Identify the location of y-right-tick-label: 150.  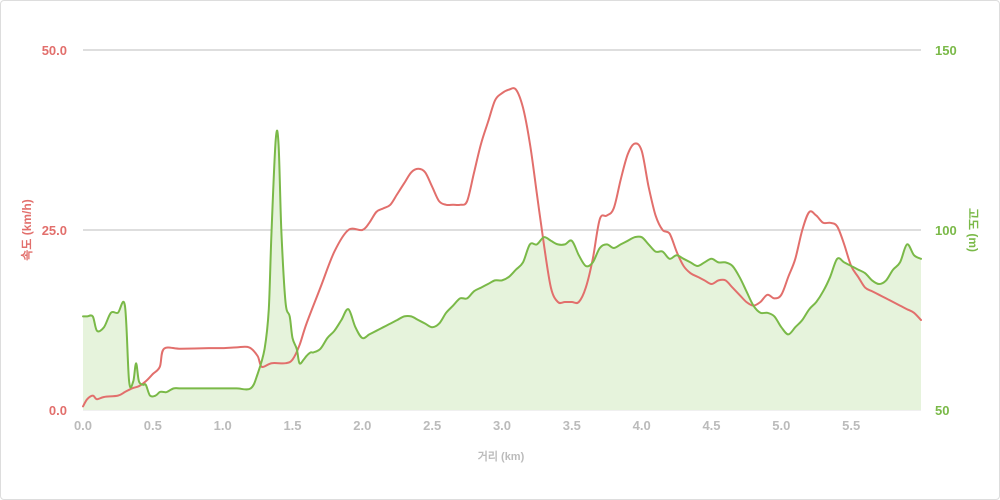
(946, 50).